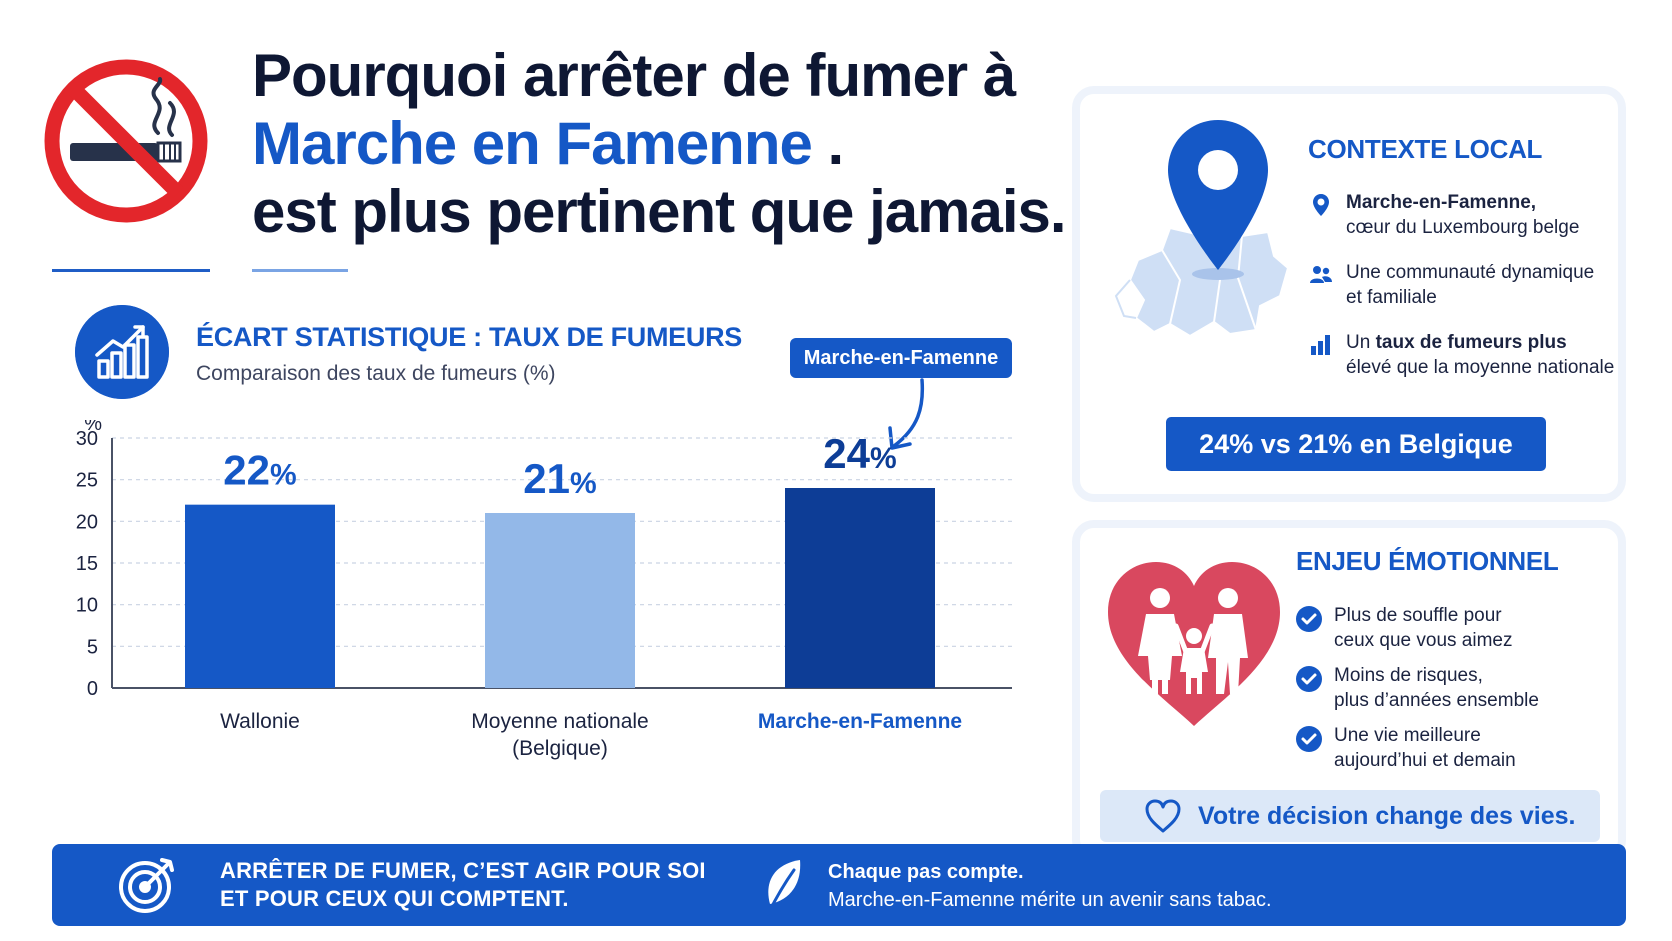  What do you see at coordinates (559, 478) in the screenshot?
I see `bar-value-label: 21%` at bounding box center [559, 478].